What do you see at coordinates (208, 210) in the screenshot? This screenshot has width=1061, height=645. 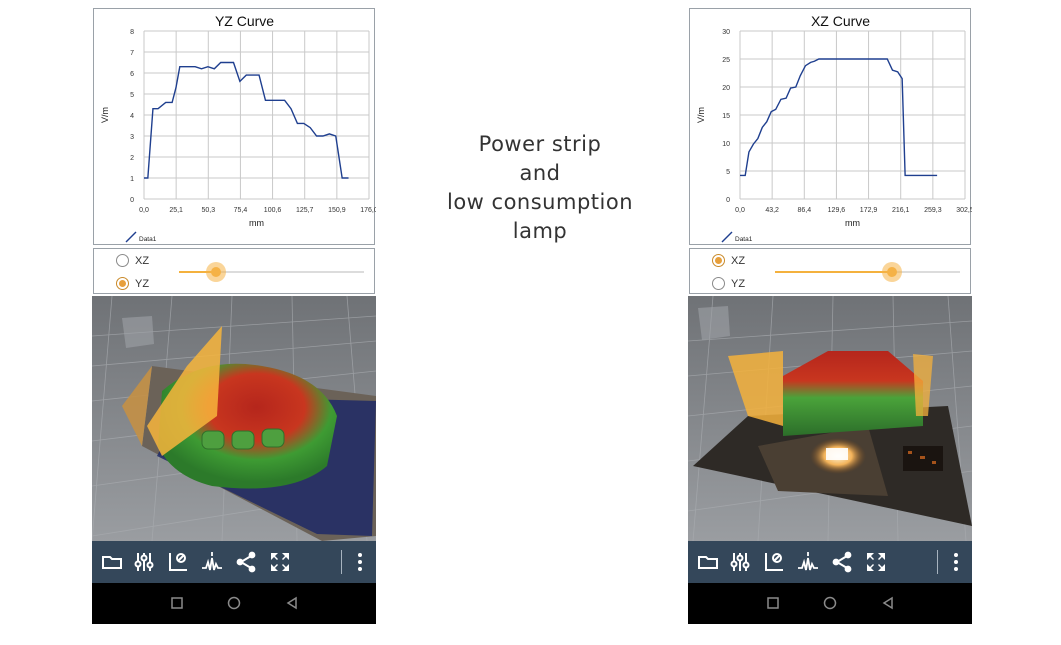 I see `x-tick-label: 50,3` at bounding box center [208, 210].